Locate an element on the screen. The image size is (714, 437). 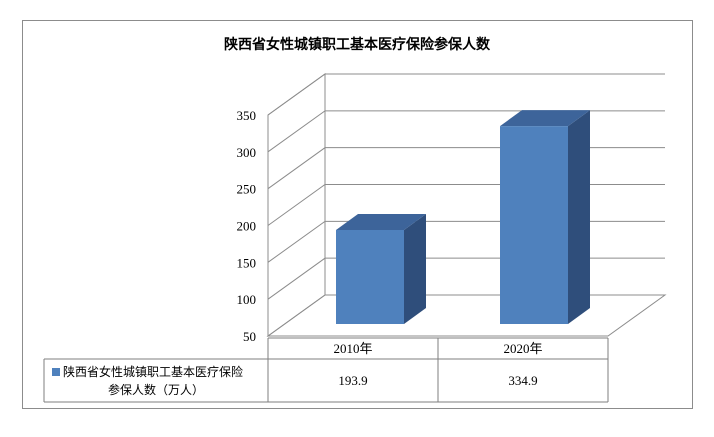
y-tick-label: 200 is located at coordinates (247, 226).